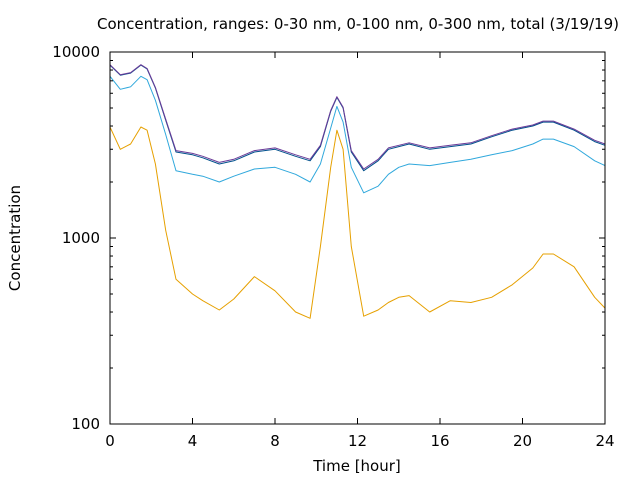  Describe the element at coordinates (110, 441) in the screenshot. I see `x-tick-label: 0` at that location.